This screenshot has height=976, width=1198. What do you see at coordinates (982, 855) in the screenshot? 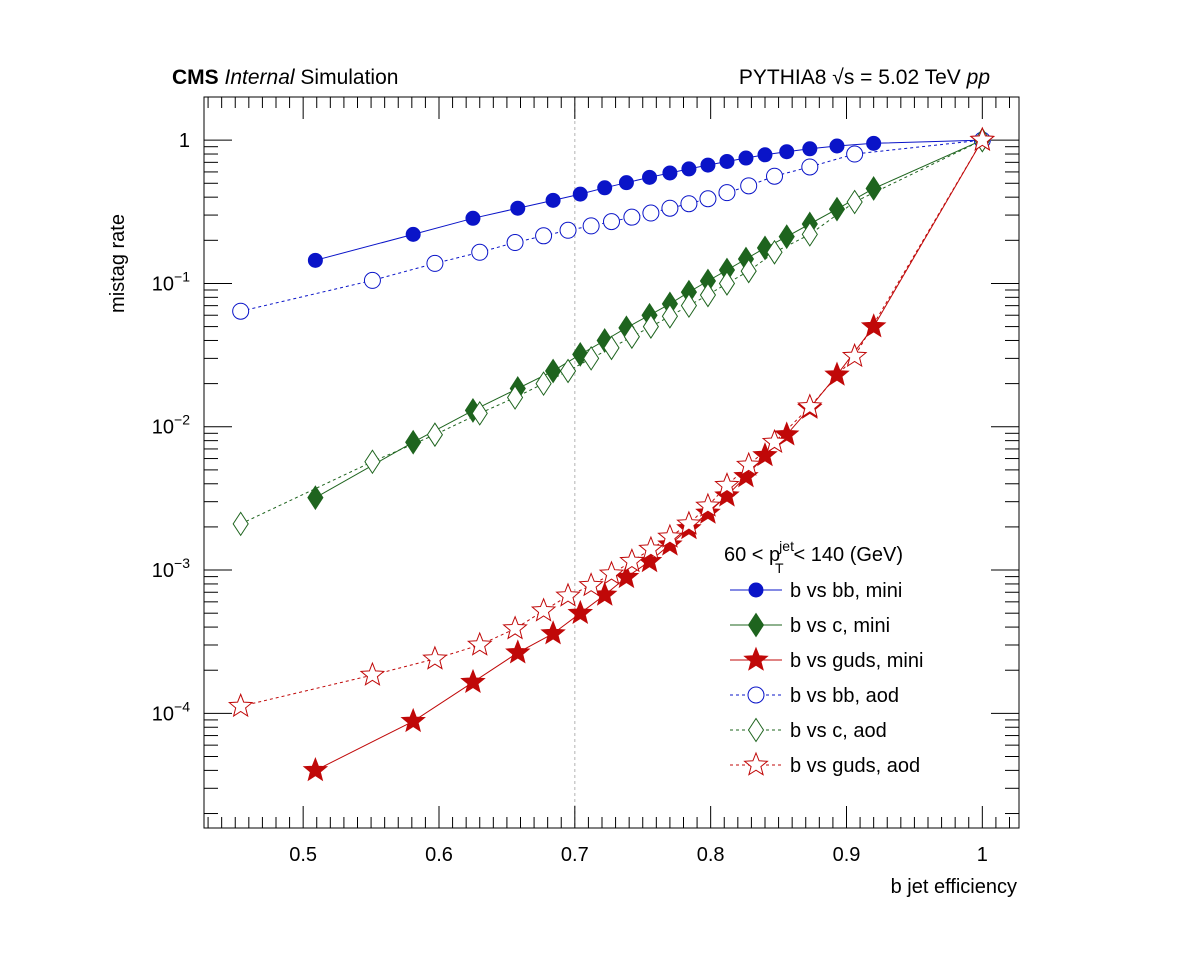
I see `x-tick-label: 1` at bounding box center [982, 855].